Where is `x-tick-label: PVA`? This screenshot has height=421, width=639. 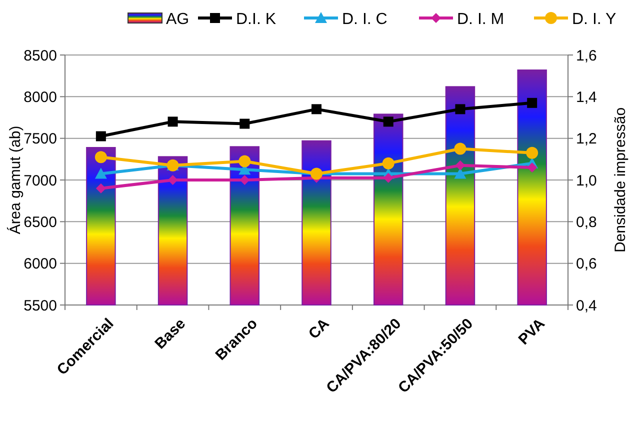 x-tick-label: PVA is located at coordinates (531, 331).